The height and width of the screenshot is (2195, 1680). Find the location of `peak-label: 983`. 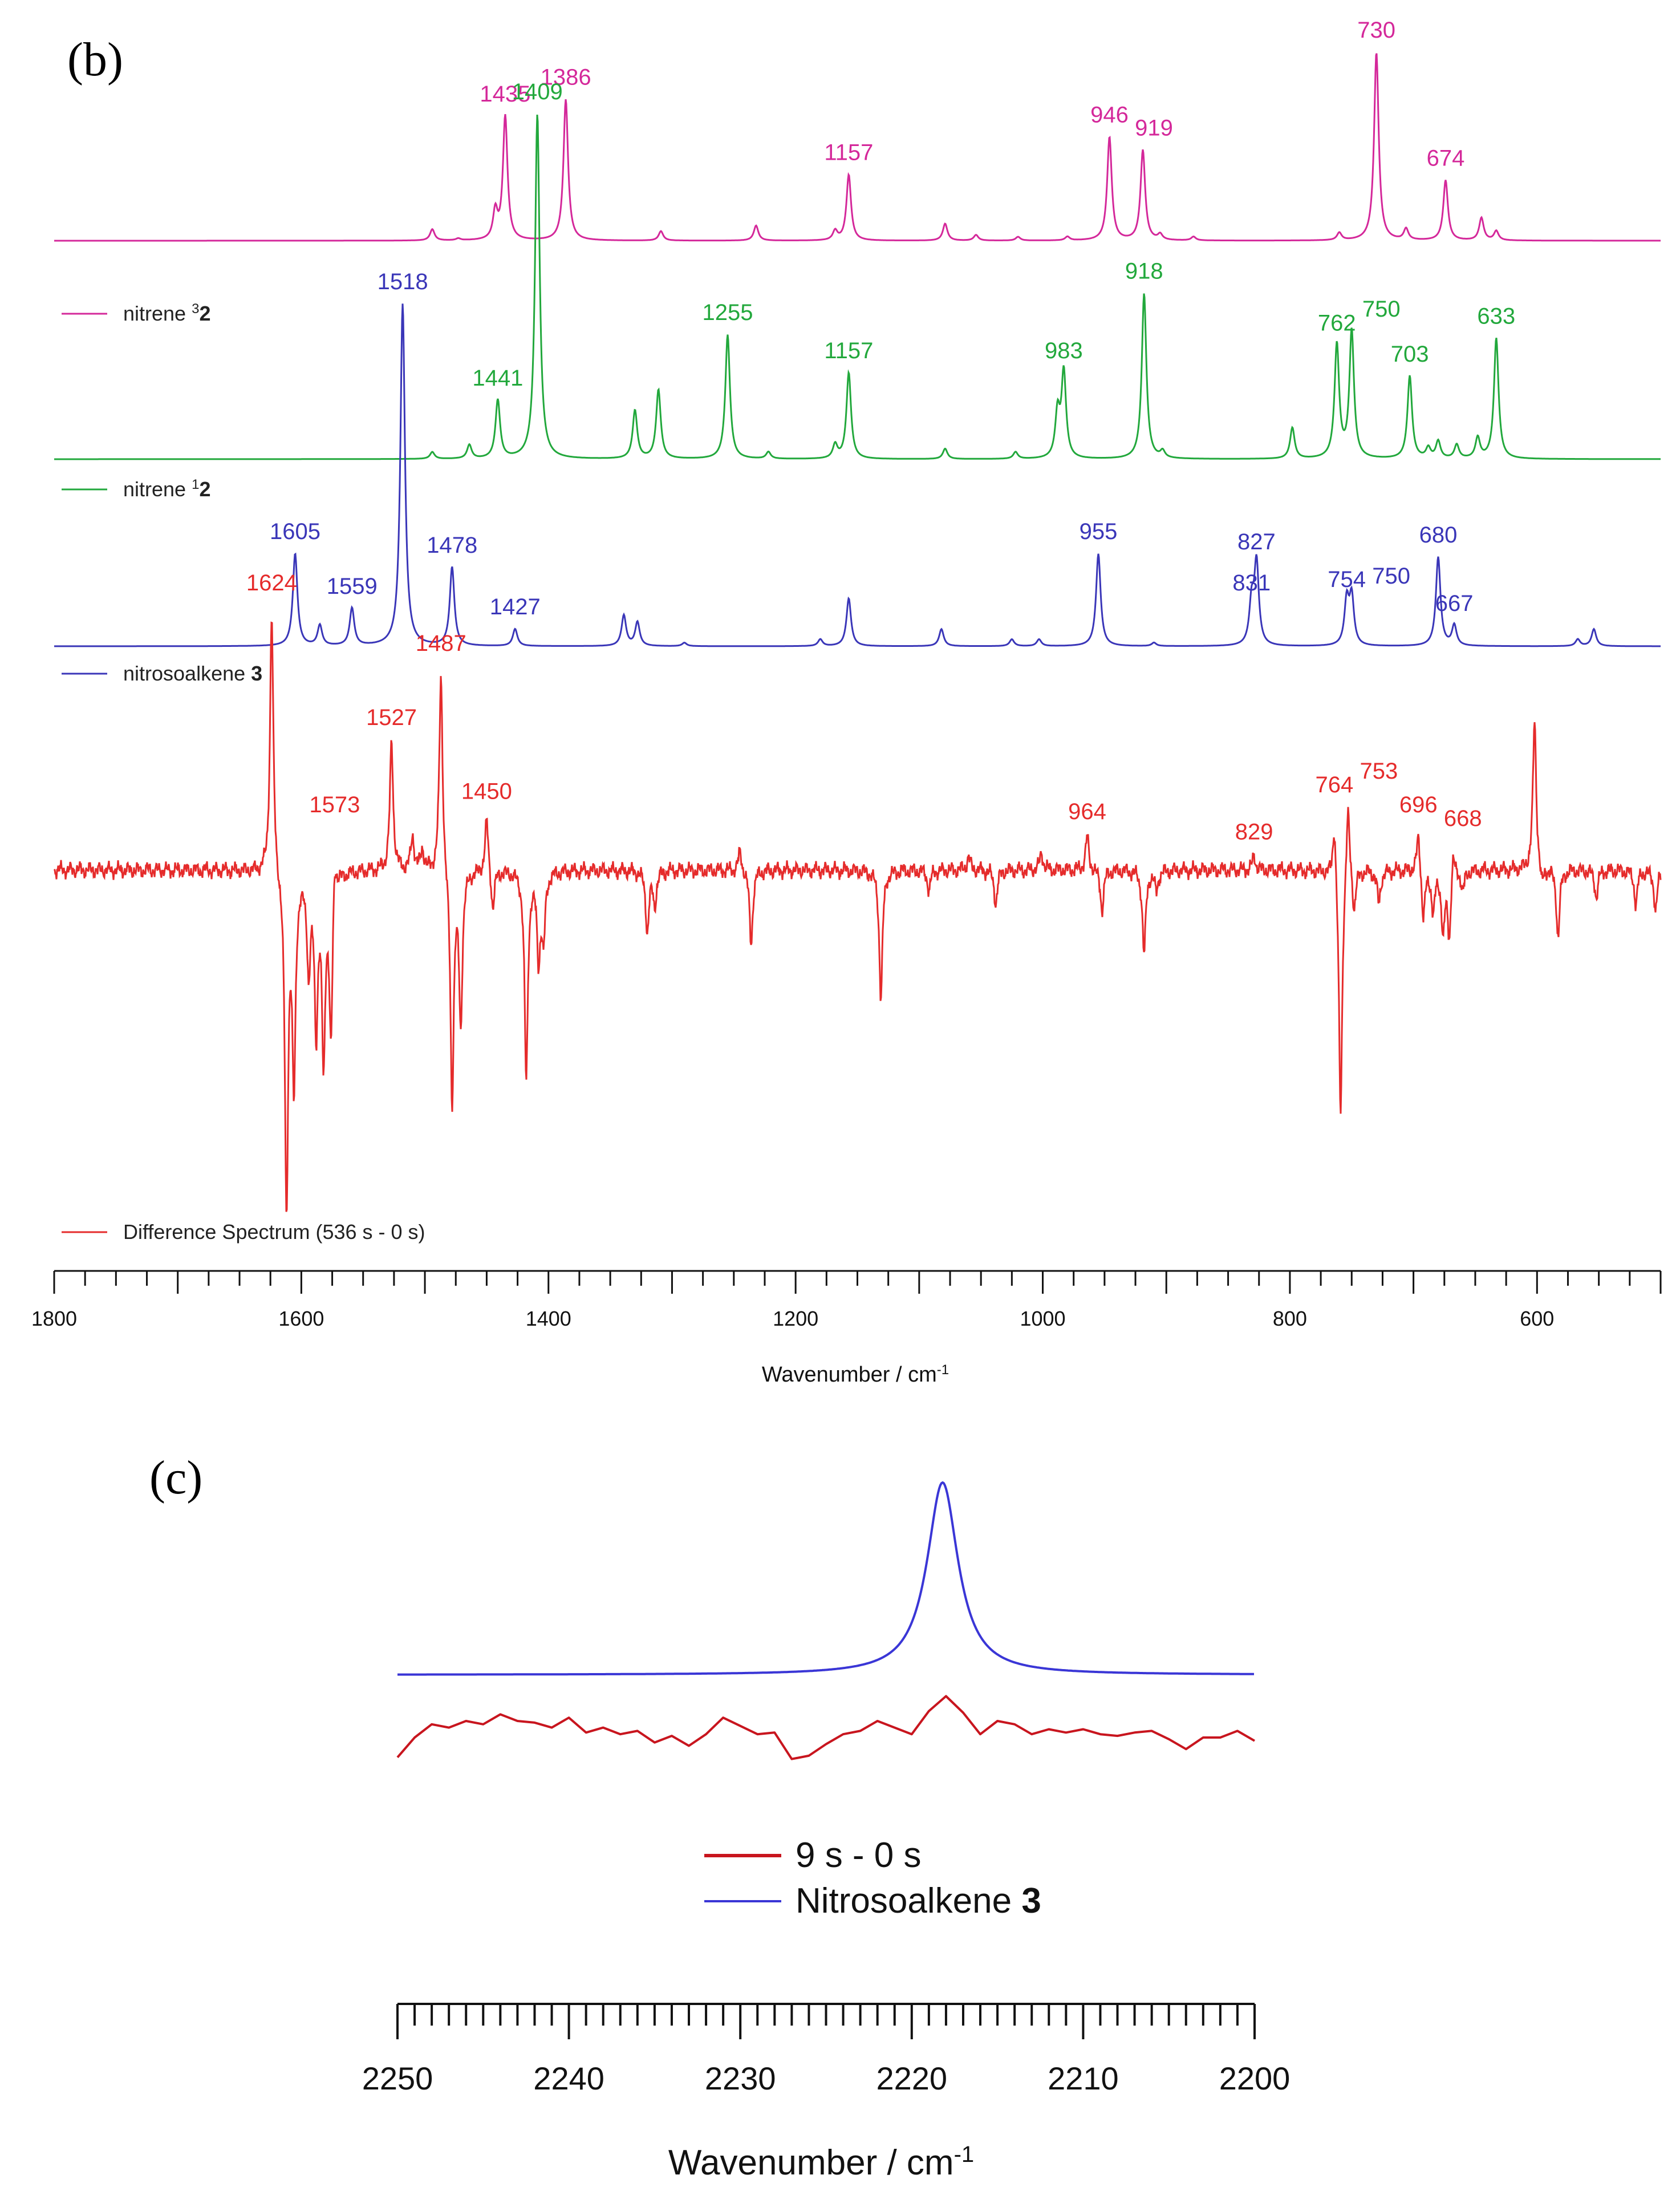

peak-label: 983 is located at coordinates (1064, 350).